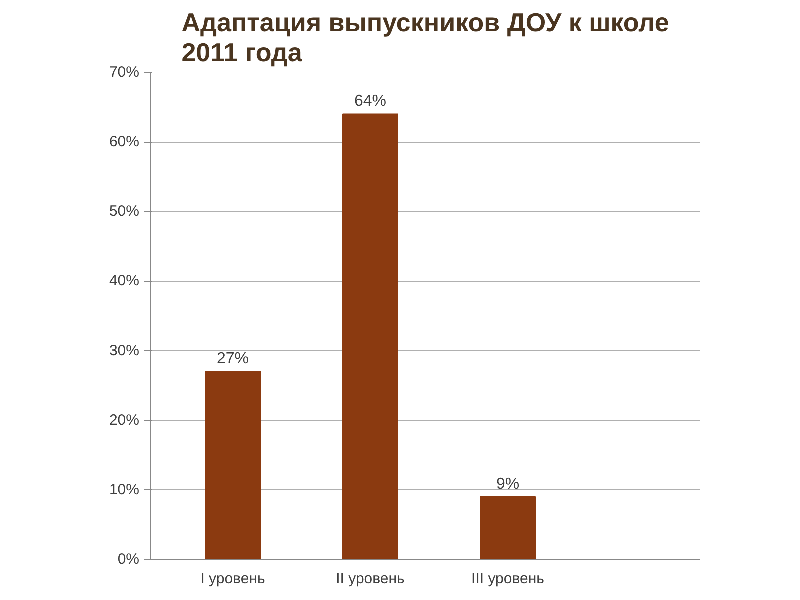 This screenshot has height=600, width=800. Describe the element at coordinates (124, 420) in the screenshot. I see `y-tick-label: 20%` at that location.